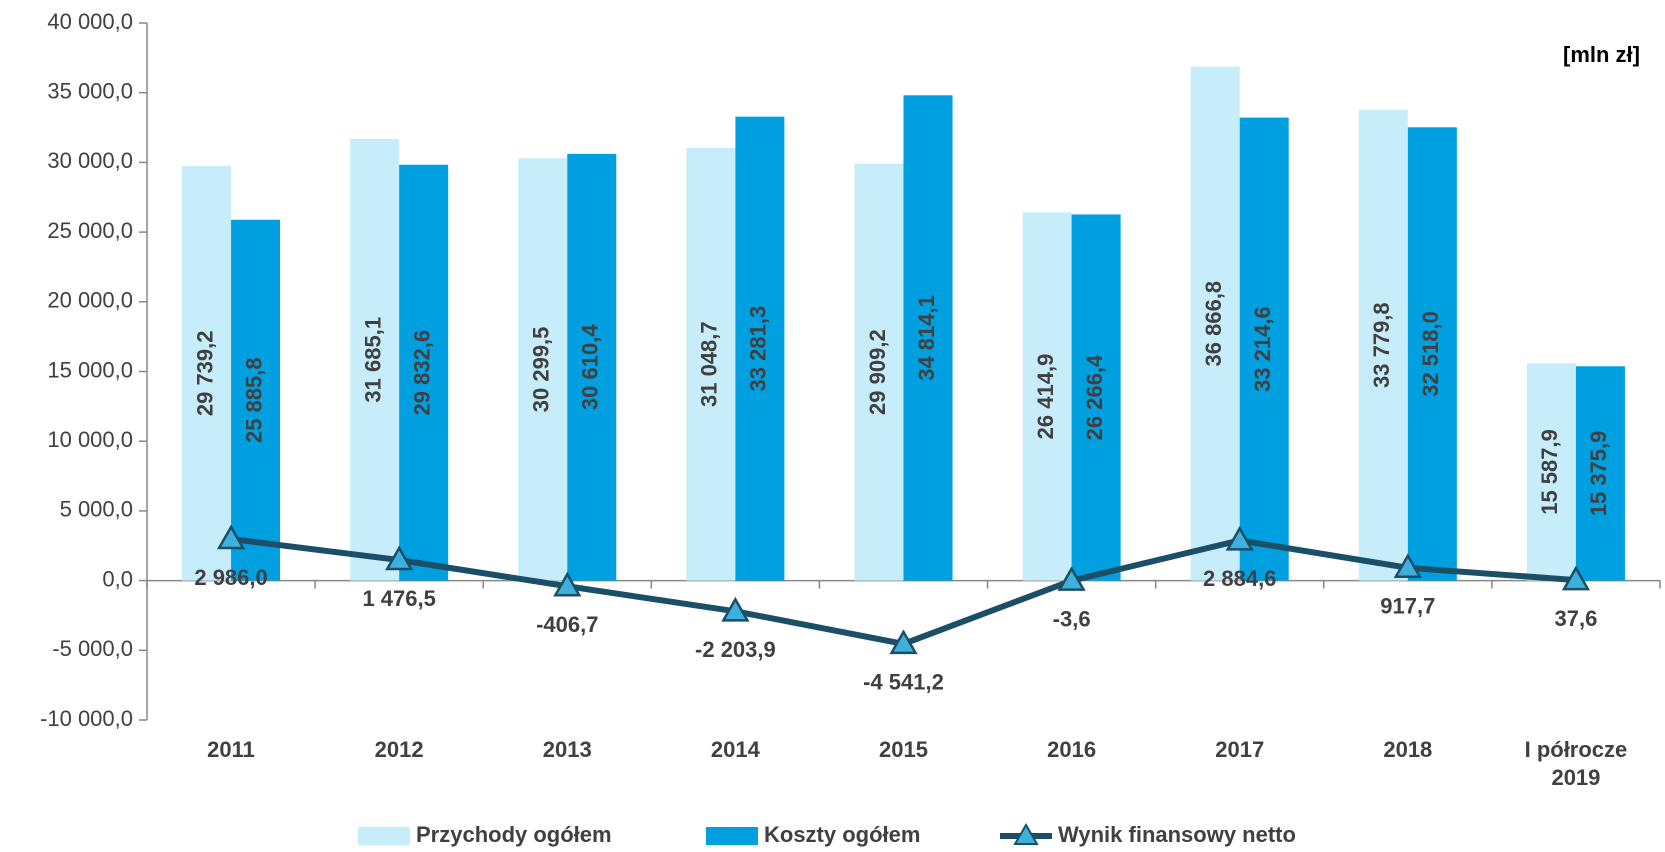 The width and height of the screenshot is (1665, 852). Describe the element at coordinates (96, 509) in the screenshot. I see `y-tick-label: 5 000,0` at that location.